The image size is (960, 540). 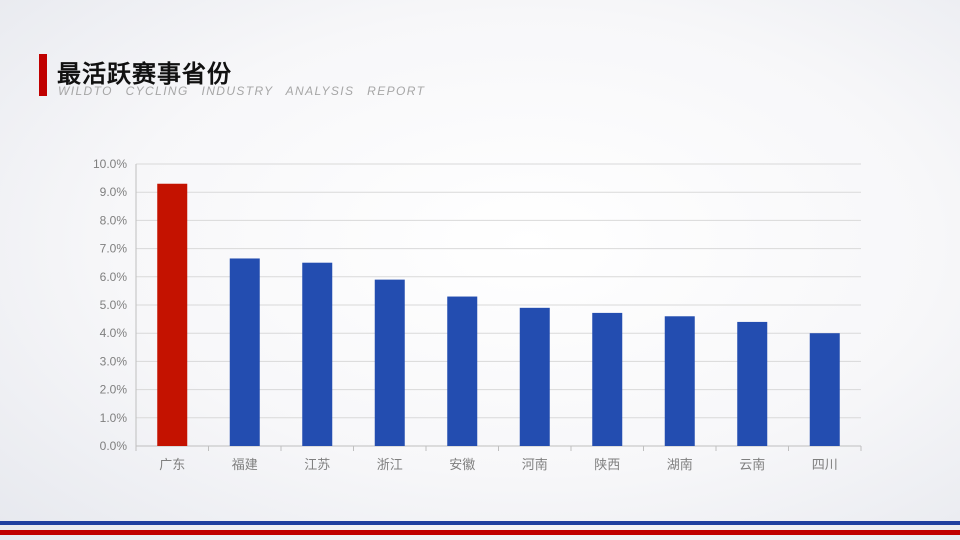 I want to click on y-tick-label: 0.0%, so click(x=114, y=446).